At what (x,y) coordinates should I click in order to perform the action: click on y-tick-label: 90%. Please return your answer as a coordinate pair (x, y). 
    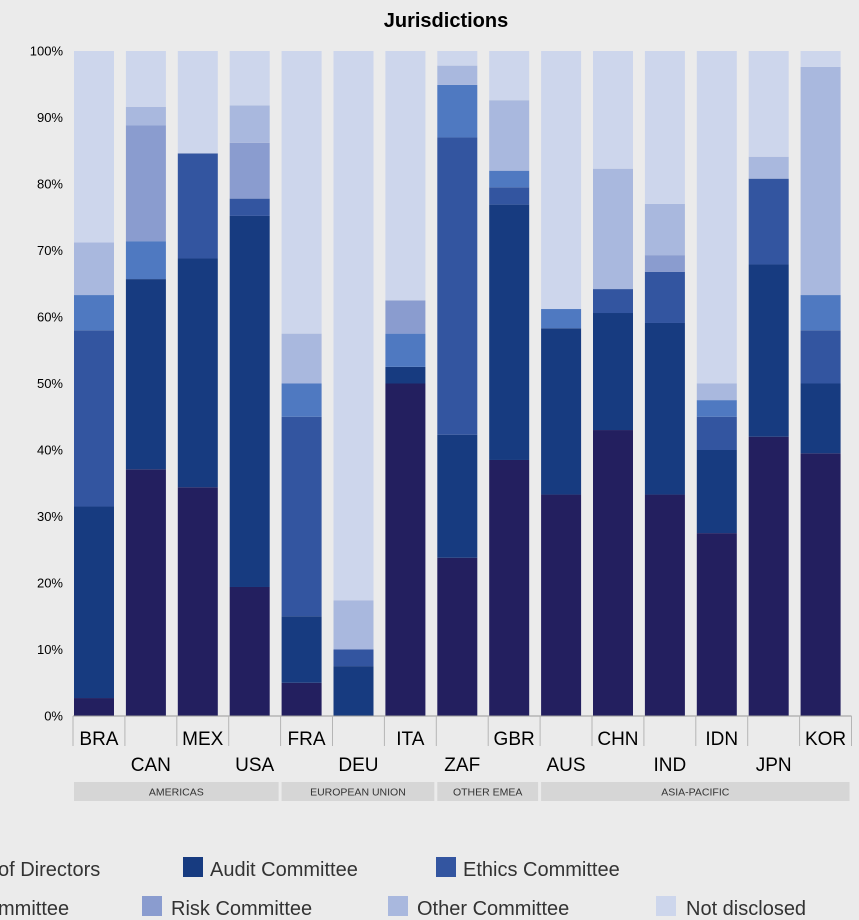
    Looking at the image, I should click on (50, 117).